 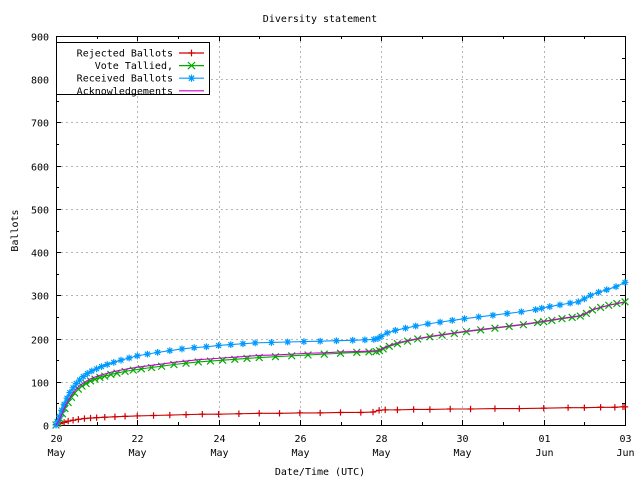 What do you see at coordinates (40, 124) in the screenshot?
I see `y-tick-label: 700` at bounding box center [40, 124].